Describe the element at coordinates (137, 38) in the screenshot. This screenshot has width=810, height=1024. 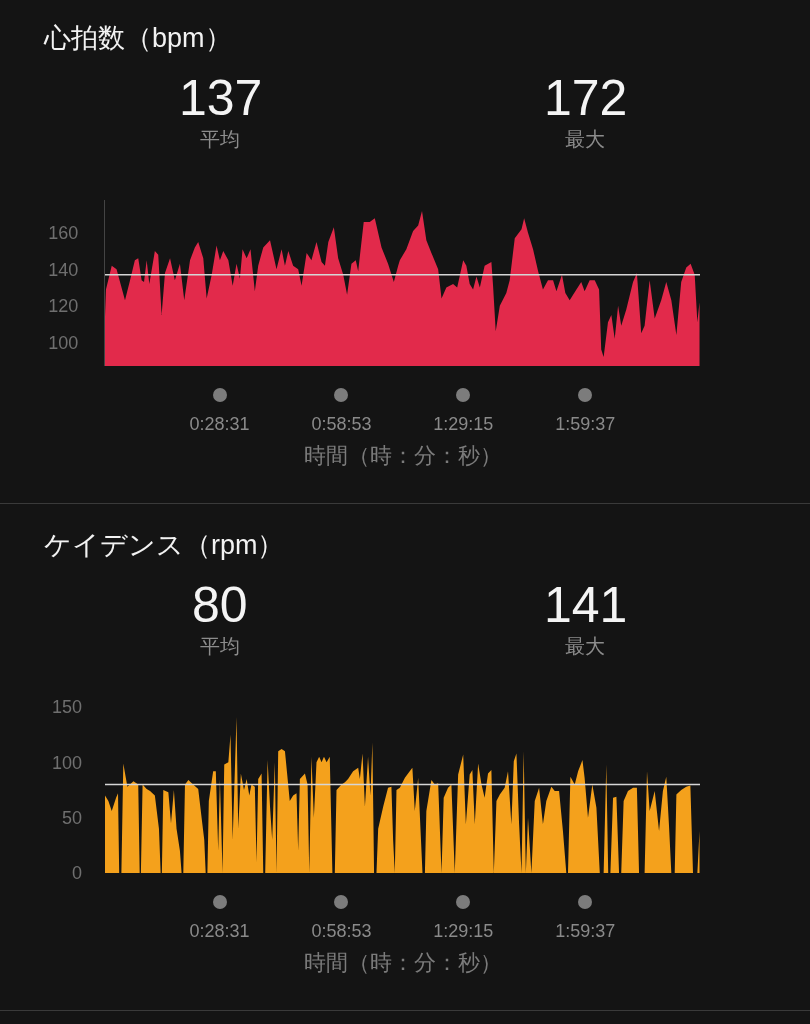
I see `chart-title: 心拍数（bpm）` at that location.